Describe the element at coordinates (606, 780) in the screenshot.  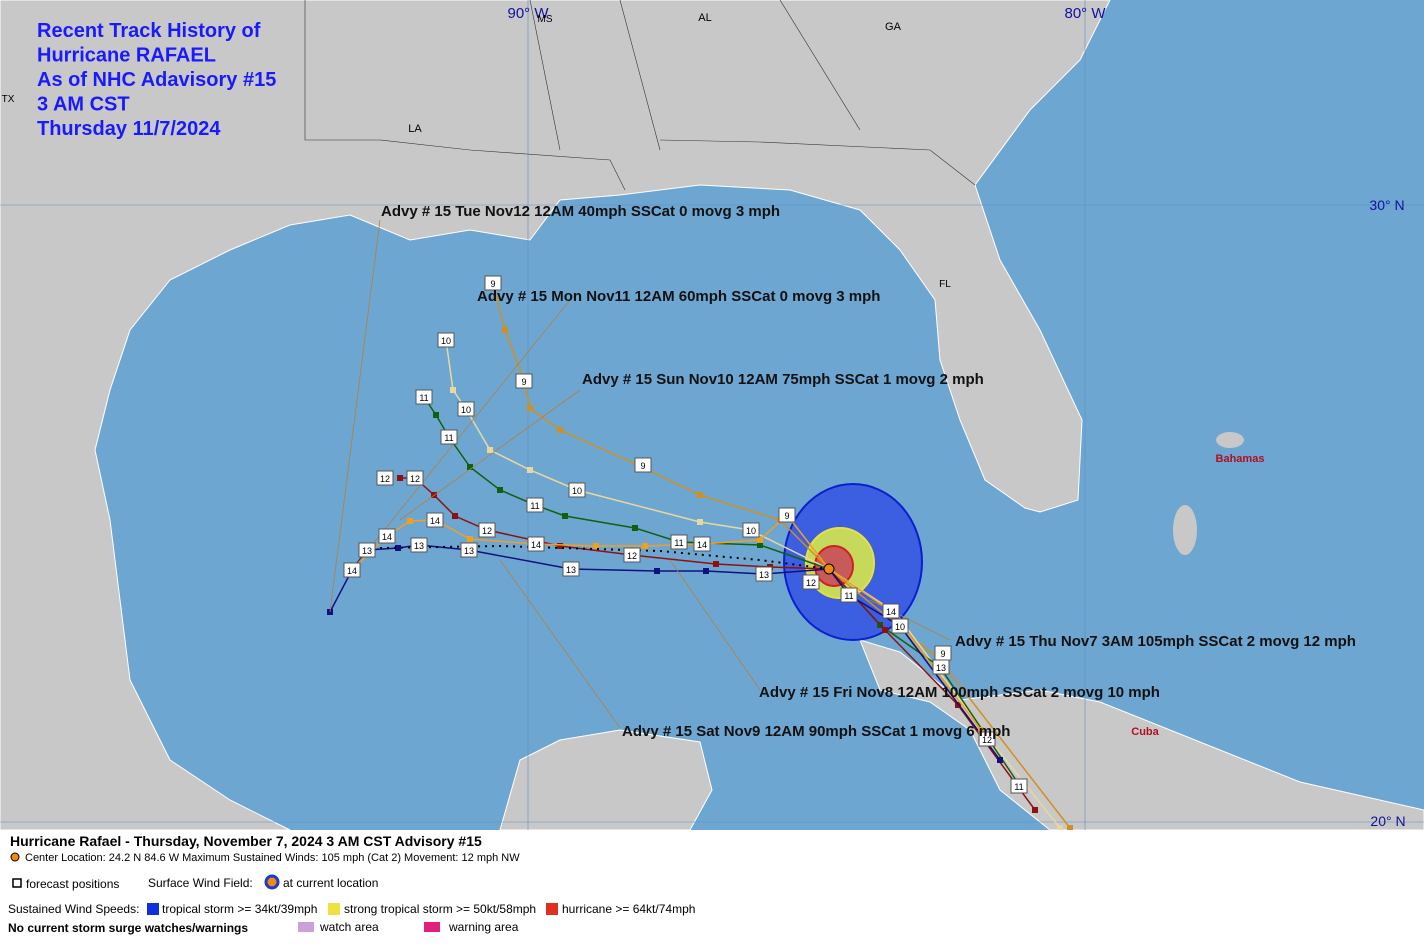
I see `yucatan` at that location.